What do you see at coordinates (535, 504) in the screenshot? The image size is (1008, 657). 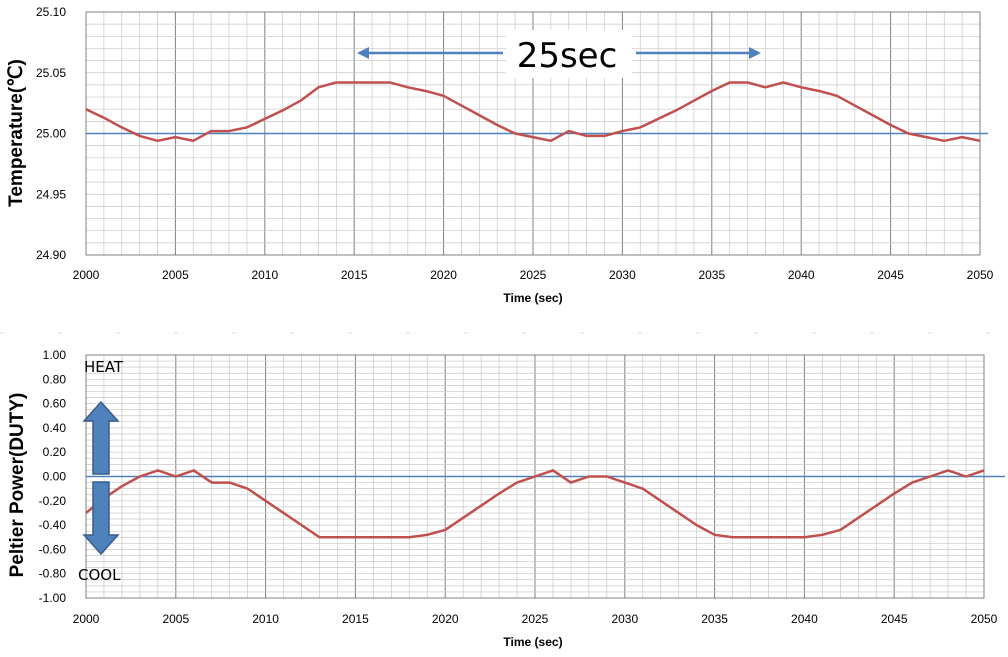 I see `peltier-series` at bounding box center [535, 504].